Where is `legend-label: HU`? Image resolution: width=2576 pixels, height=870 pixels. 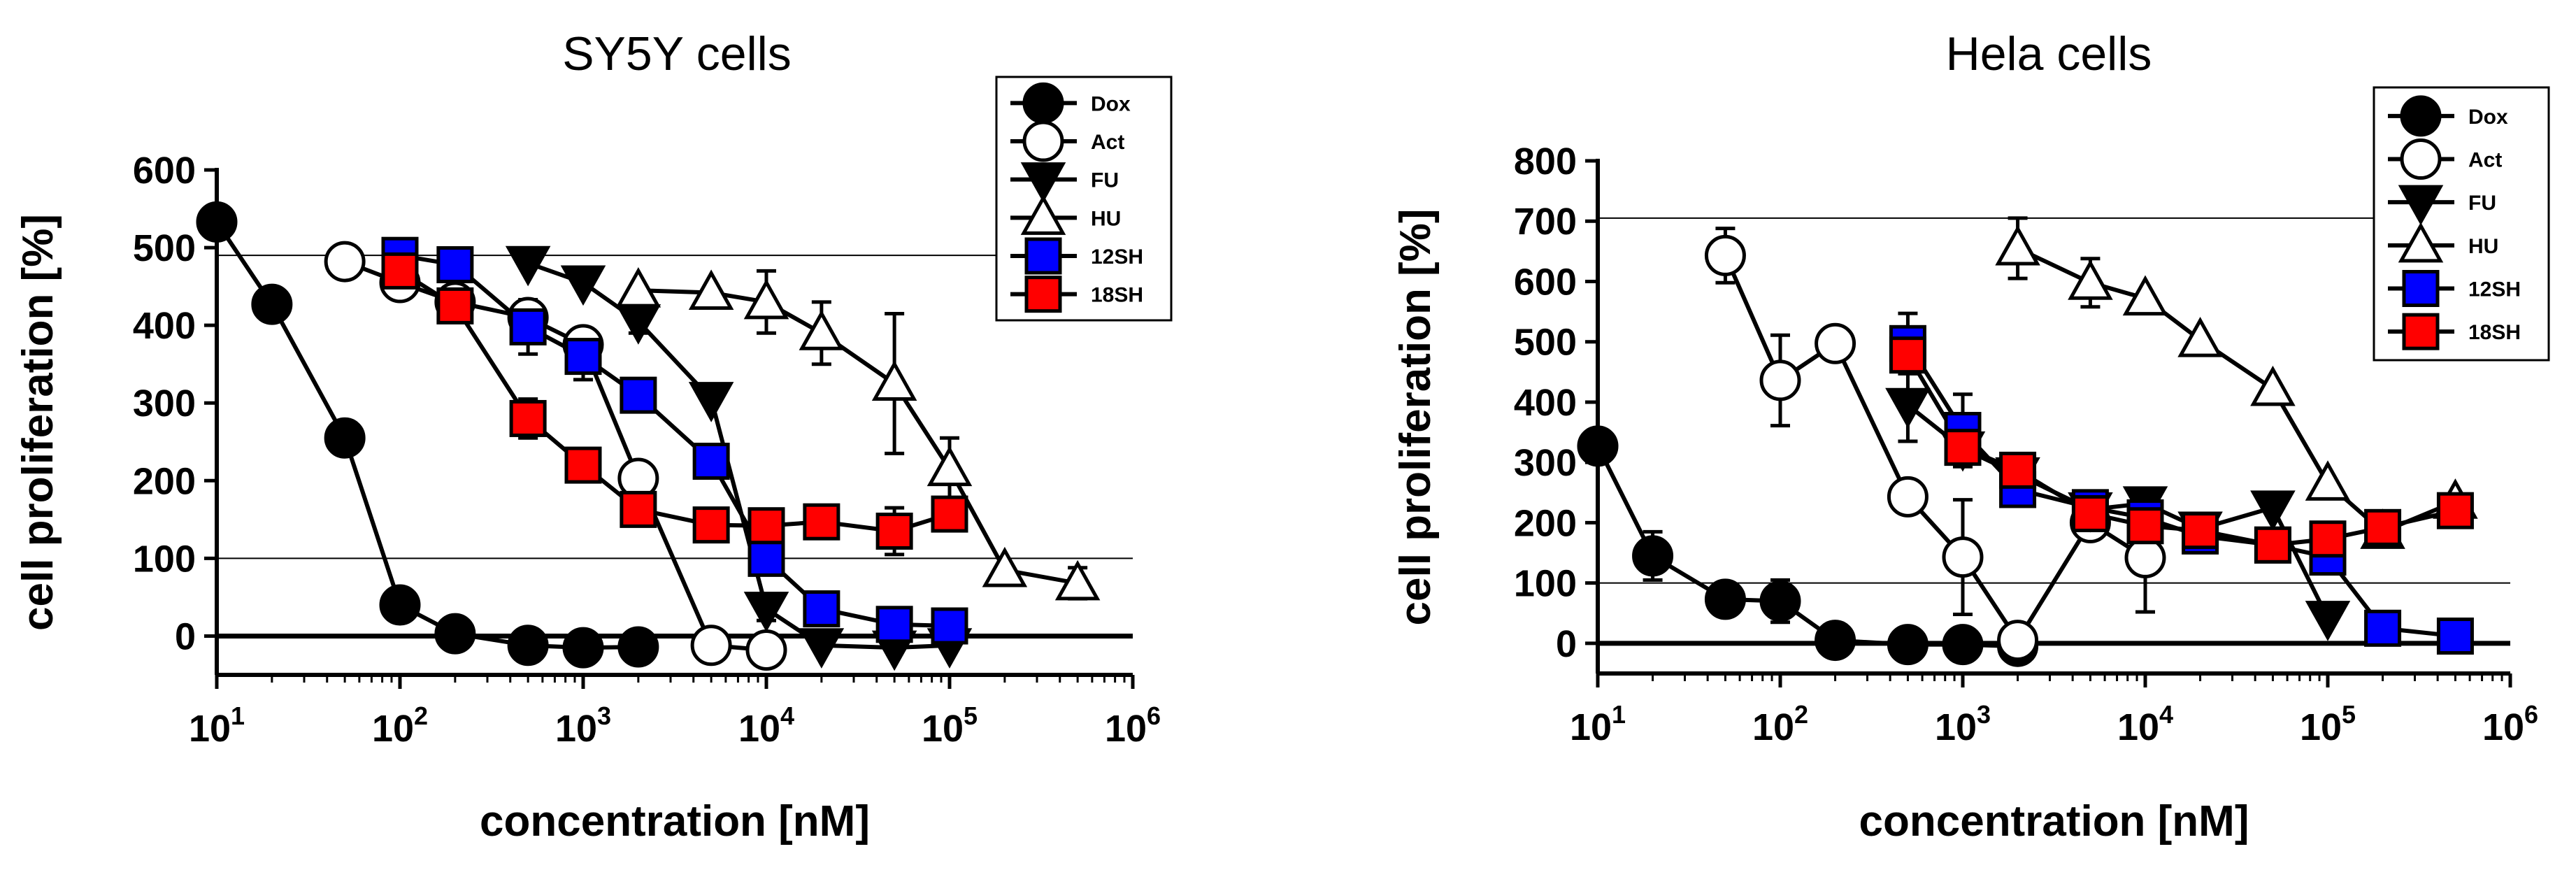
legend-label: HU is located at coordinates (1106, 218).